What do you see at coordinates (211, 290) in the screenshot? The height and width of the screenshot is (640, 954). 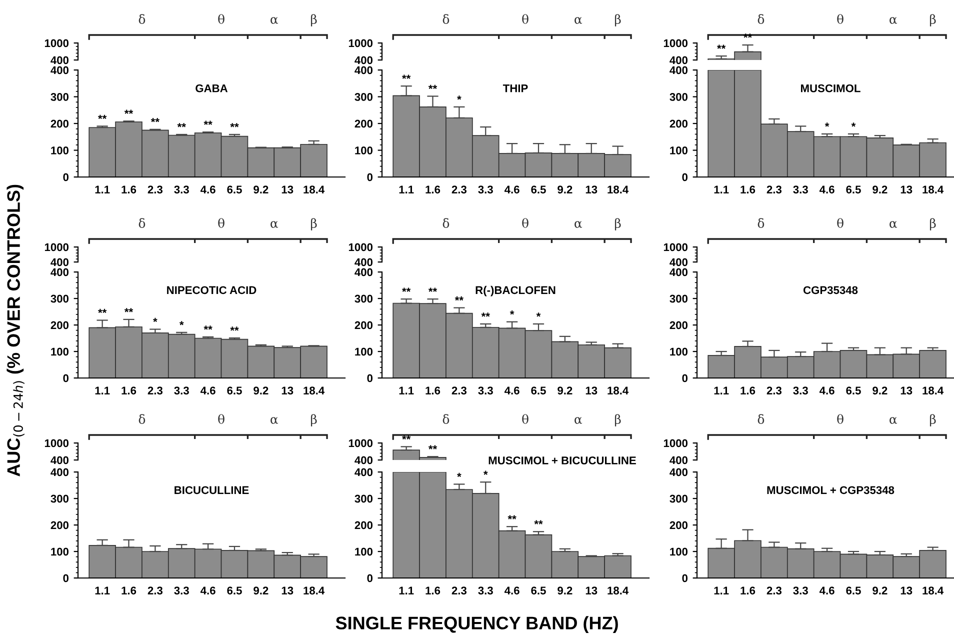 I see `text: NIPECOTIC ACID` at bounding box center [211, 290].